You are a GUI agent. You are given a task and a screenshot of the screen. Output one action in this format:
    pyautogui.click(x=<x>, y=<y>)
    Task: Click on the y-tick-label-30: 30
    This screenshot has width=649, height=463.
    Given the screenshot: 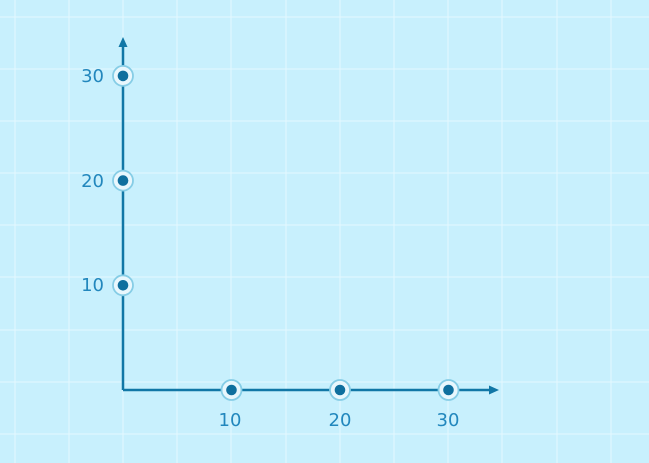 What is the action you would take?
    pyautogui.click(x=92, y=76)
    